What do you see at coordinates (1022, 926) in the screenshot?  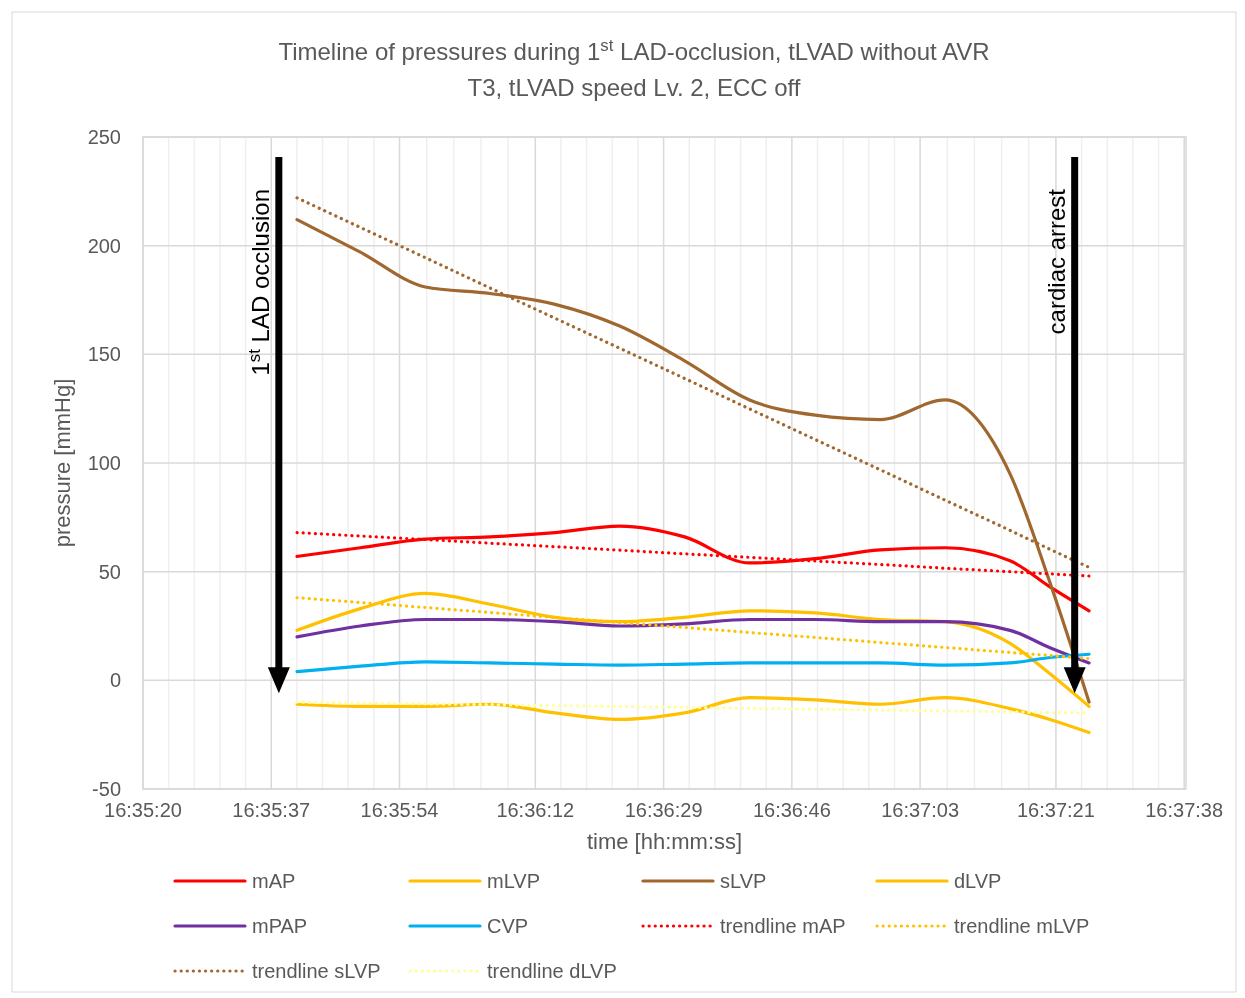 I see `legend-label: trendline mLVP` at bounding box center [1022, 926].